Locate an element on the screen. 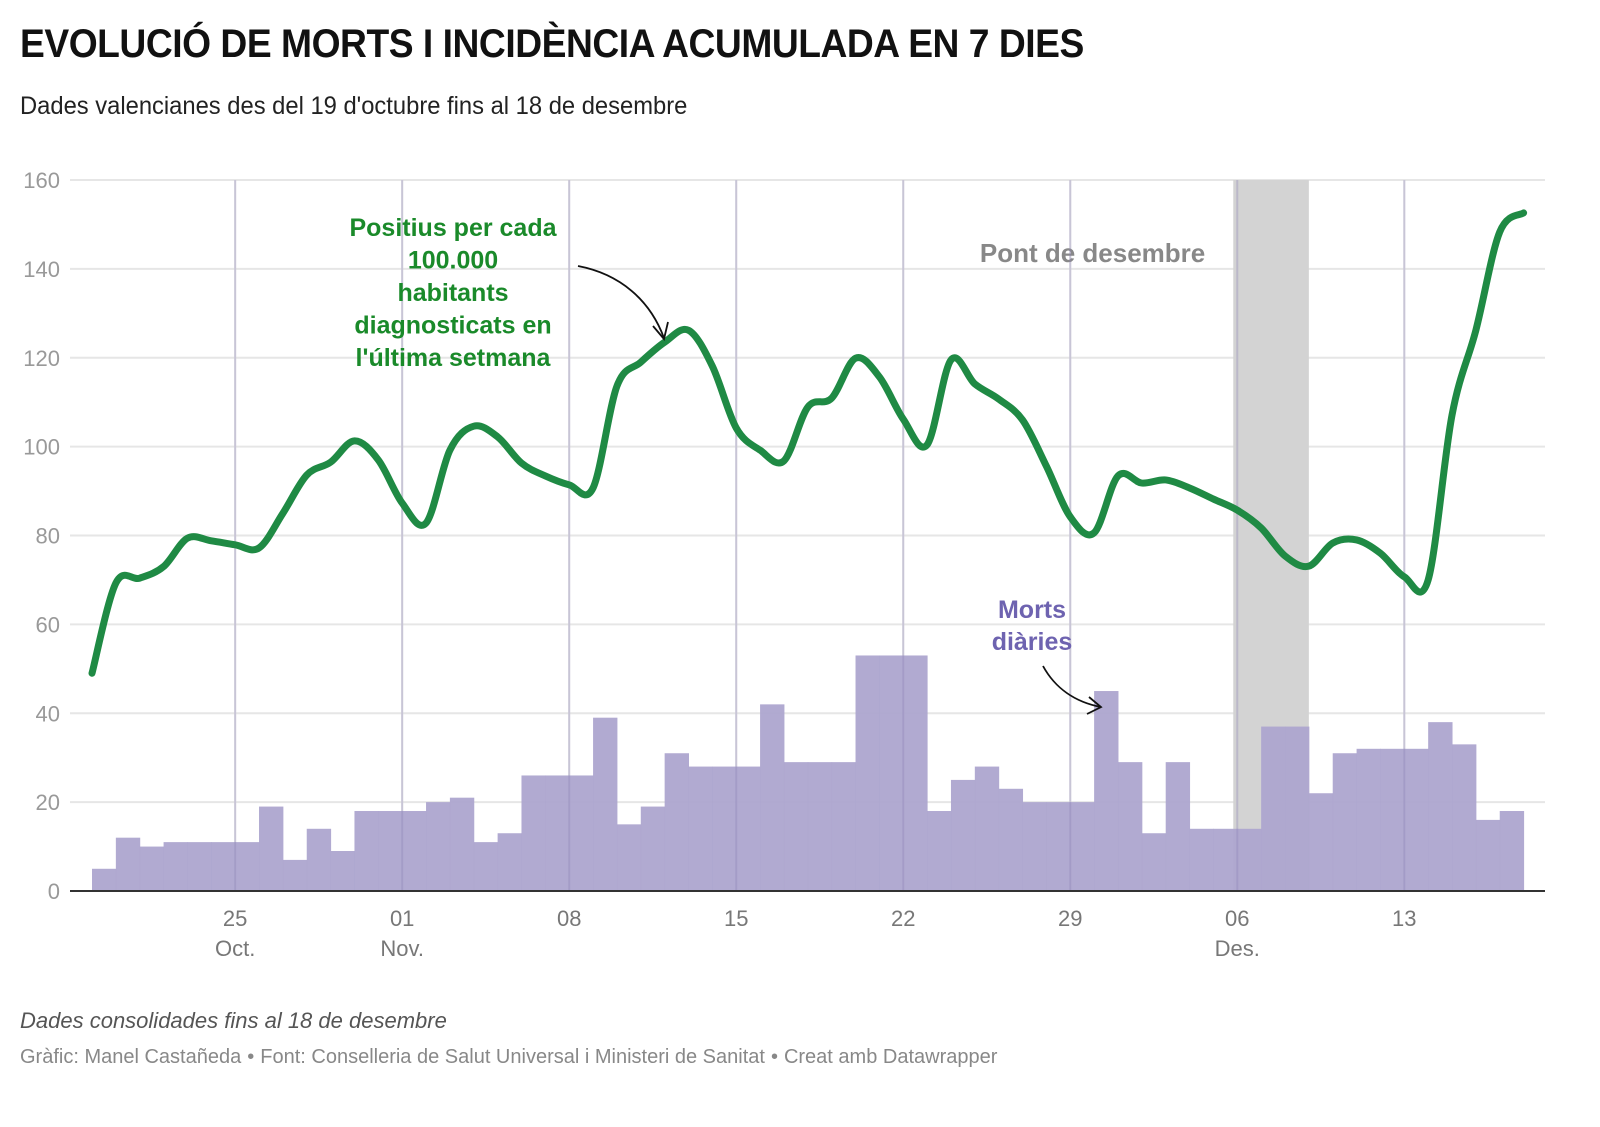 This screenshot has width=1600, height=1127. x-tick-label: 22 is located at coordinates (903, 918).